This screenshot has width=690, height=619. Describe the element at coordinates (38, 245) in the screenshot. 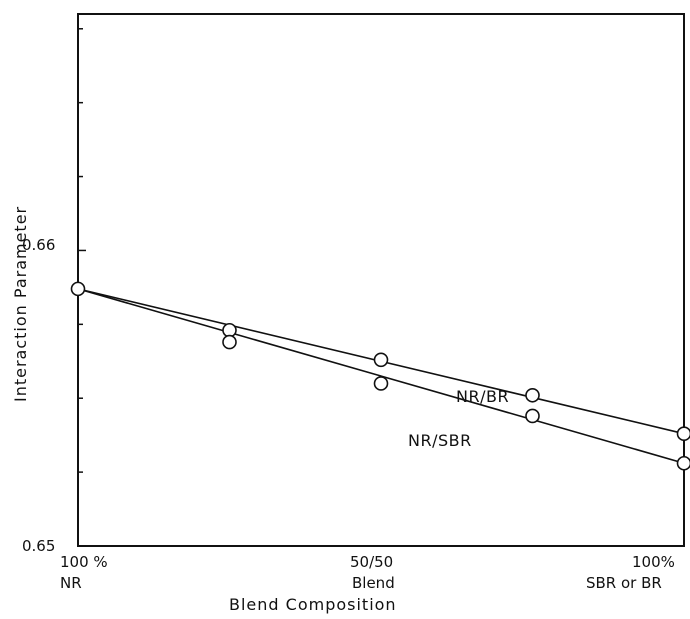

I see `y-tick-label: 0.66` at that location.